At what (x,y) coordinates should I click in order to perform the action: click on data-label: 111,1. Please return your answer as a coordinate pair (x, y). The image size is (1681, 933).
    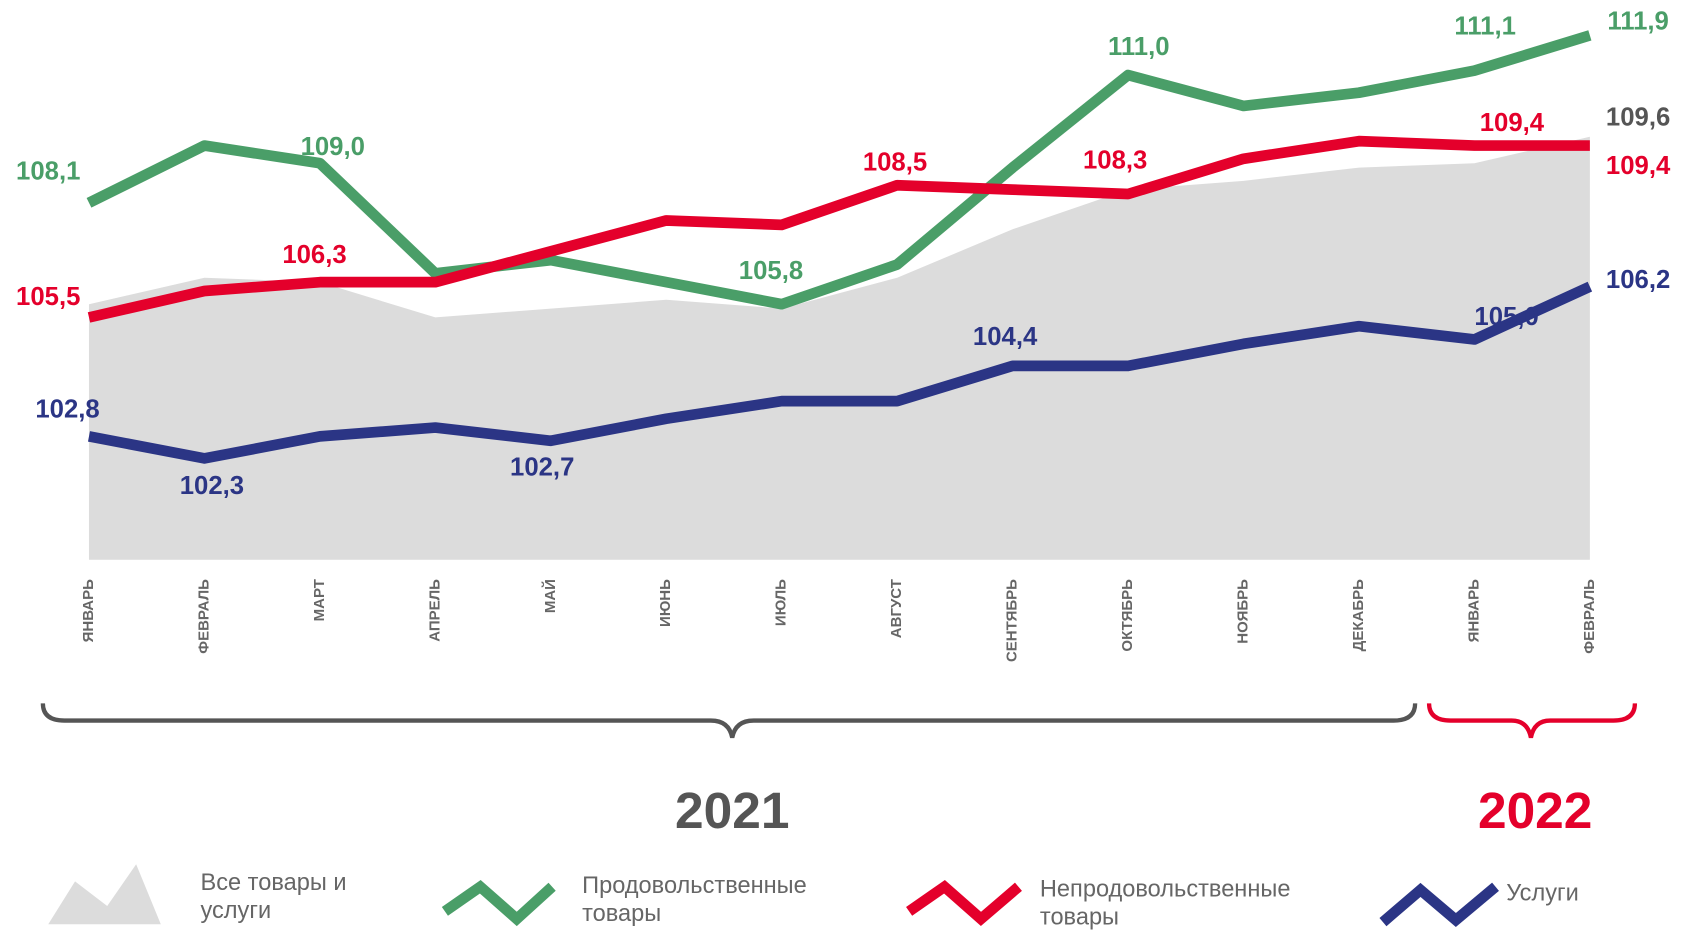
    Looking at the image, I should click on (1485, 27).